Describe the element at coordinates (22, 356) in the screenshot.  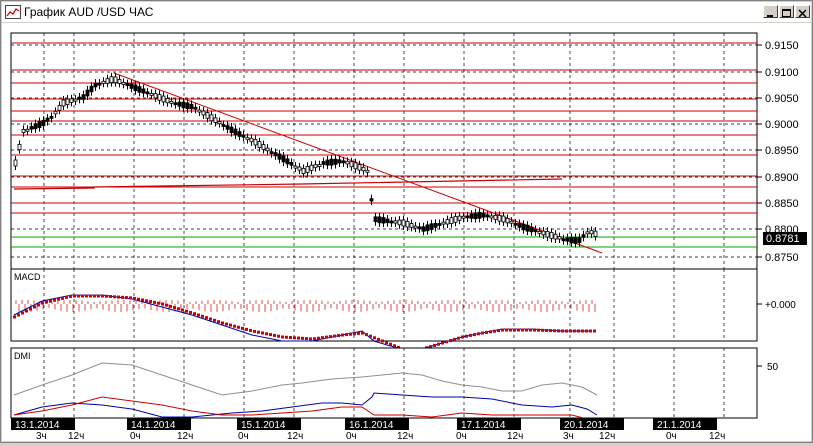
I see `dmi-title: DMI` at that location.